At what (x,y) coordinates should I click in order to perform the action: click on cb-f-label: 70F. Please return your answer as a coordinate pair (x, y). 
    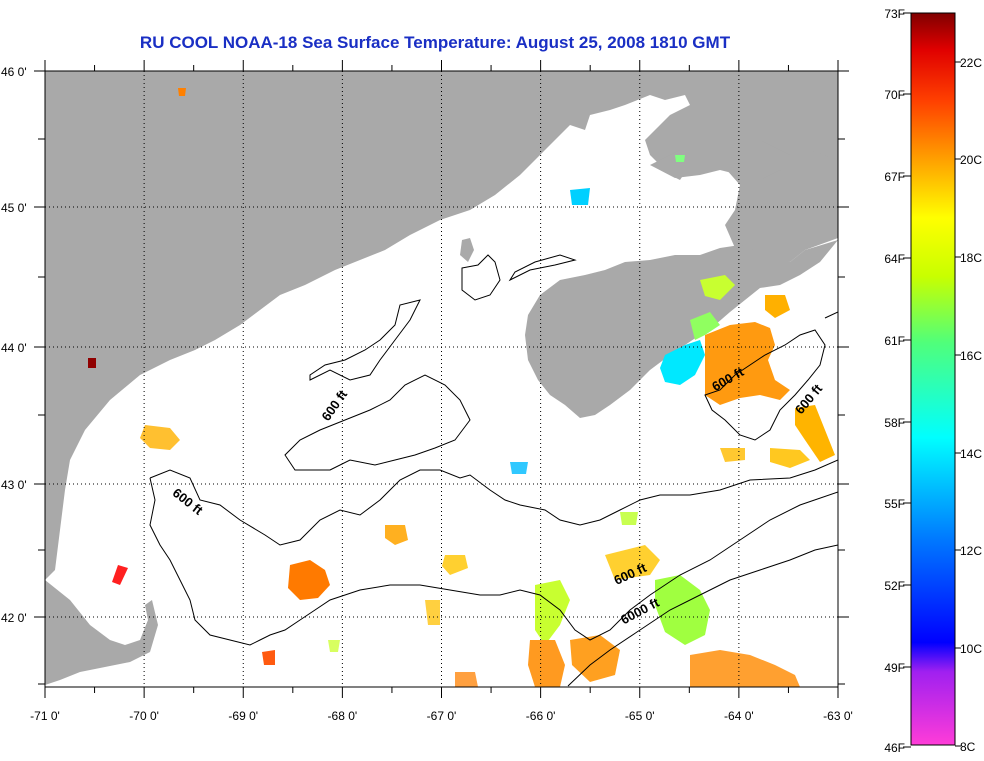
    Looking at the image, I should click on (894, 95).